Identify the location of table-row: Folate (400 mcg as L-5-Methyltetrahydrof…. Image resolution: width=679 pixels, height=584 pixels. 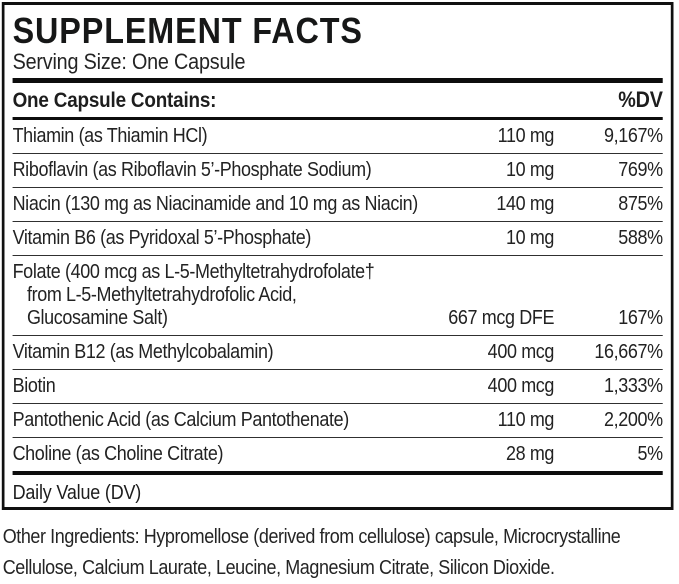
(337, 296).